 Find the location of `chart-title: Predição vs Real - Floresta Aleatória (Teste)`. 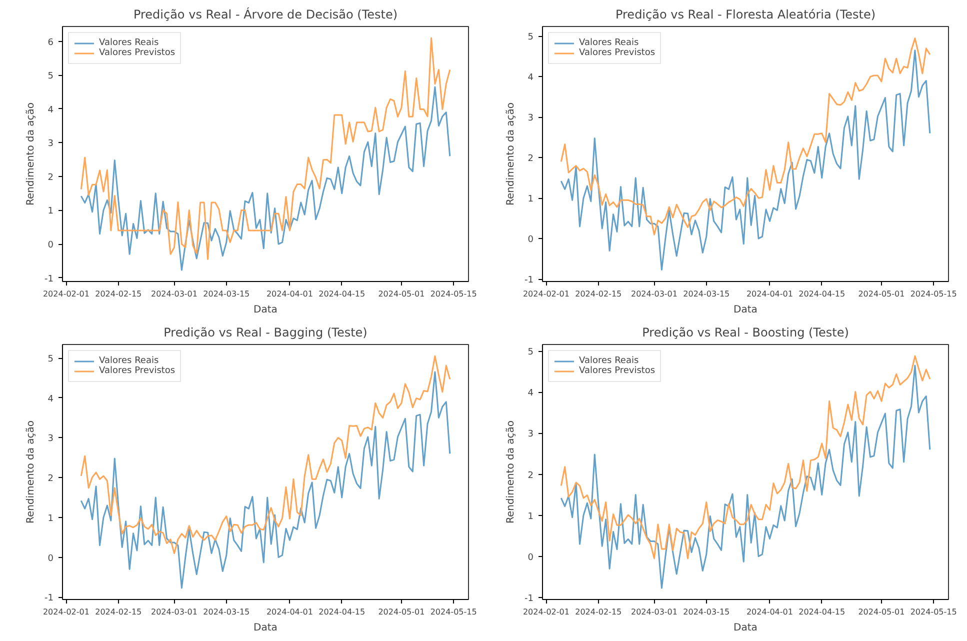

chart-title: Predição vs Real - Floresta Aleatória (Teste) is located at coordinates (745, 15).